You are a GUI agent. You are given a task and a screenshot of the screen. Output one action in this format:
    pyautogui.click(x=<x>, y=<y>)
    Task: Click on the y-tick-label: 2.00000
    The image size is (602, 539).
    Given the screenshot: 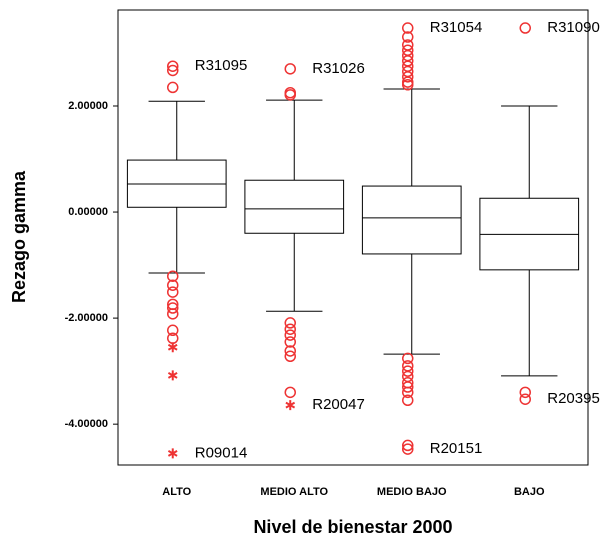 What is the action you would take?
    pyautogui.click(x=88, y=106)
    